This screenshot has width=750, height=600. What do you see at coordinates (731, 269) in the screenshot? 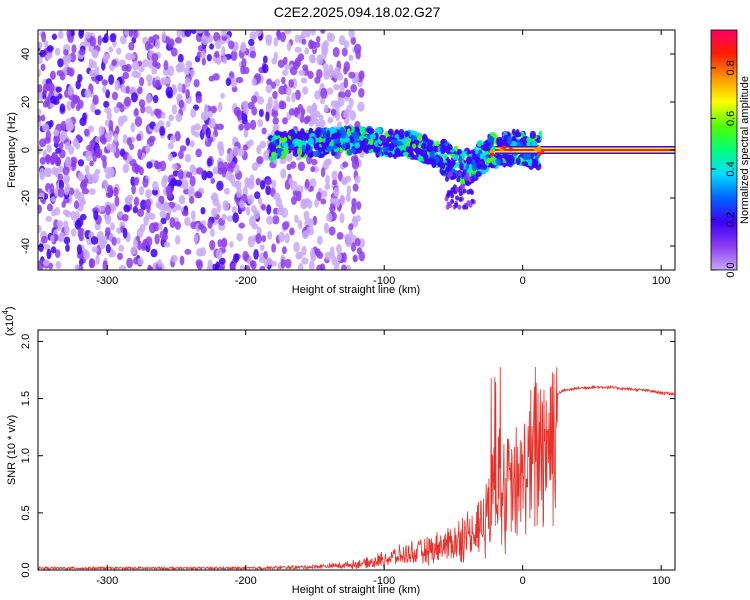
I see `colorbar-tick-label: 0.0` at bounding box center [731, 269].